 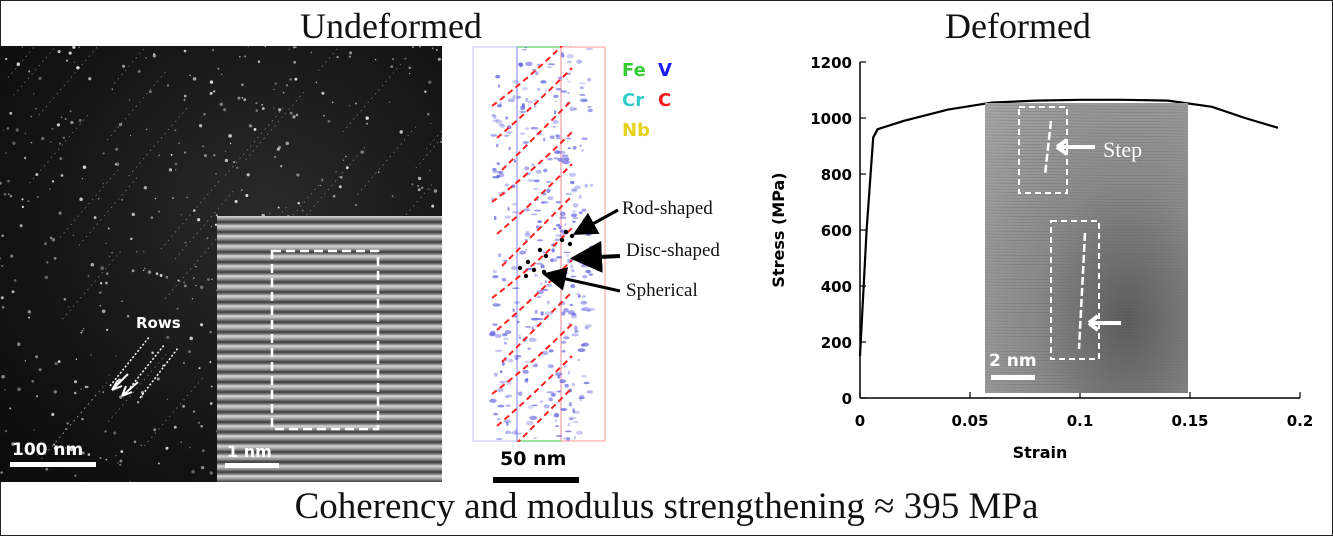 I want to click on tem-scale-bar, so click(x=53, y=464).